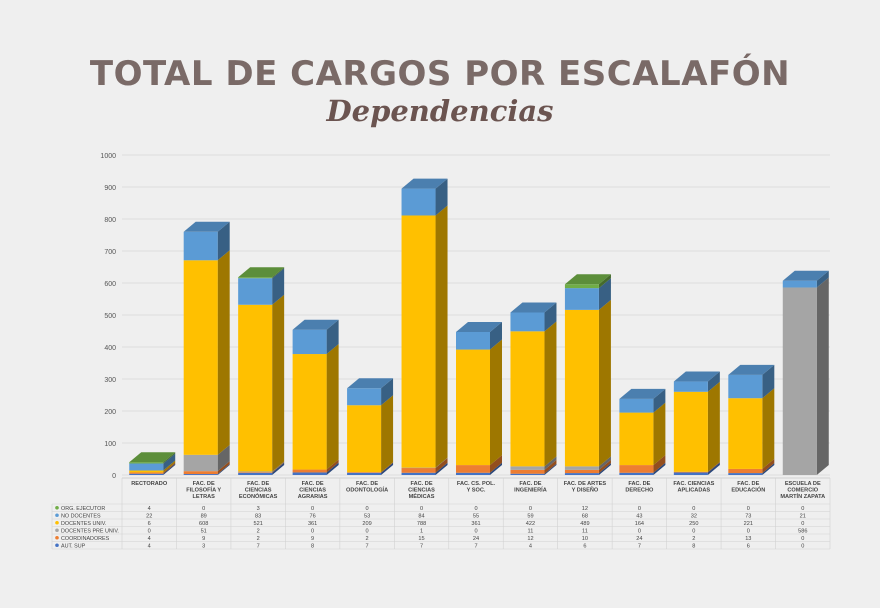 The image size is (880, 608). I want to click on data-label: 521, so click(257, 524).